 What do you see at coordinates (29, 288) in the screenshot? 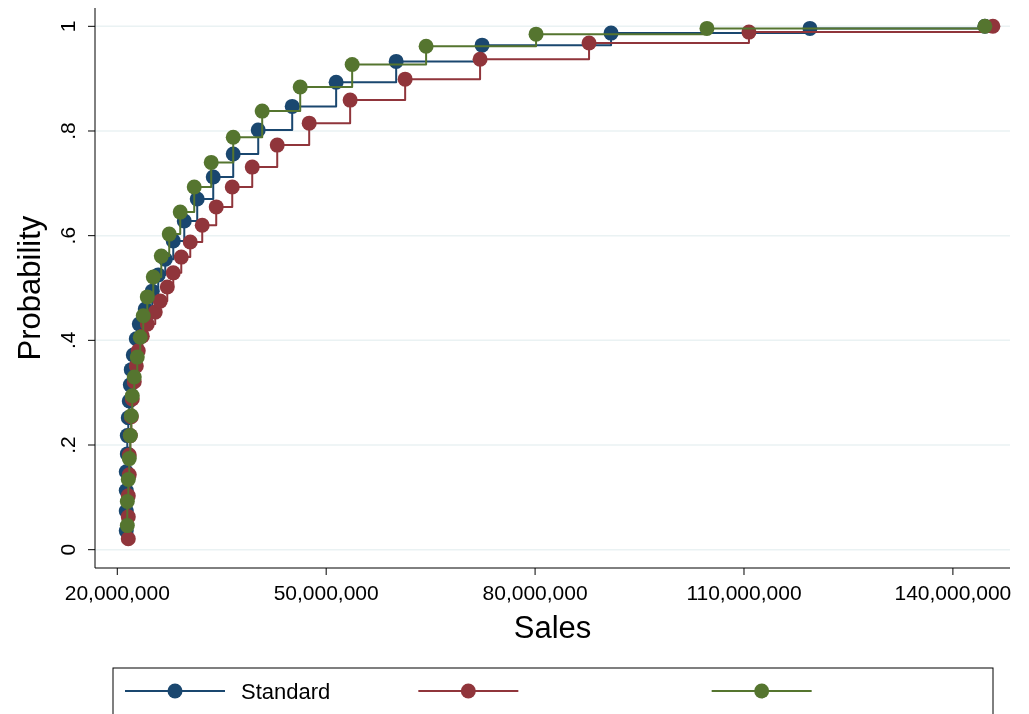
I see `y-axis-title: Probability` at bounding box center [29, 288].